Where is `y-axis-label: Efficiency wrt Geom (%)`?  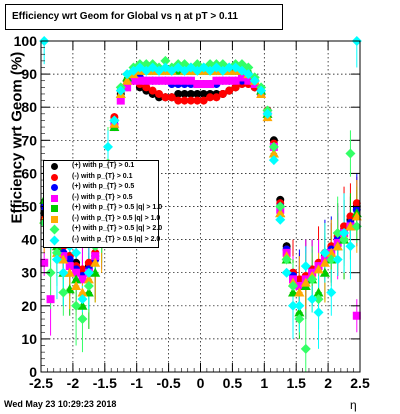 y-axis-label: Efficiency wrt Geom (%) is located at coordinates (17, 137).